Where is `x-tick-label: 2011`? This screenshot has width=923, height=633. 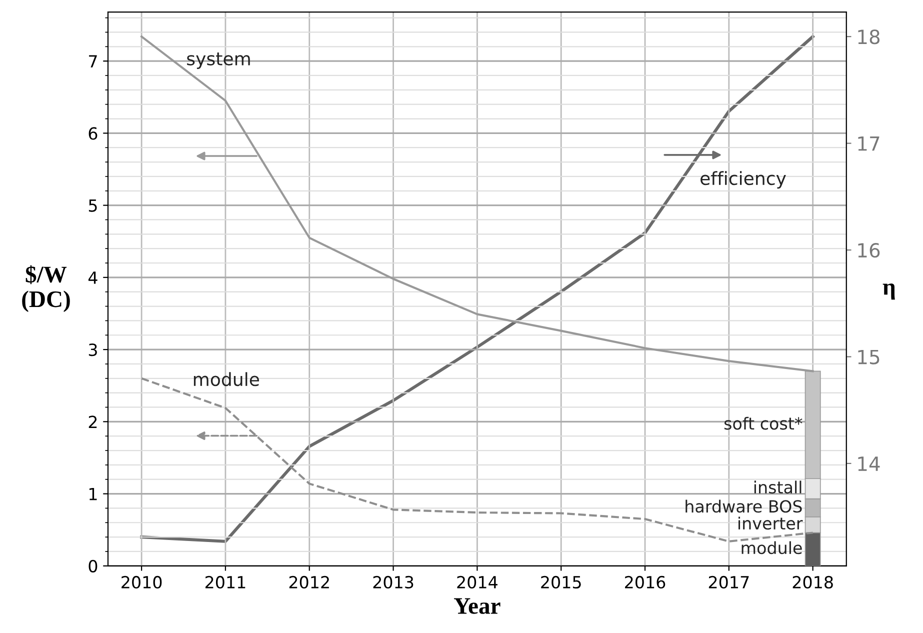
x-tick-label: 2011 is located at coordinates (225, 582).